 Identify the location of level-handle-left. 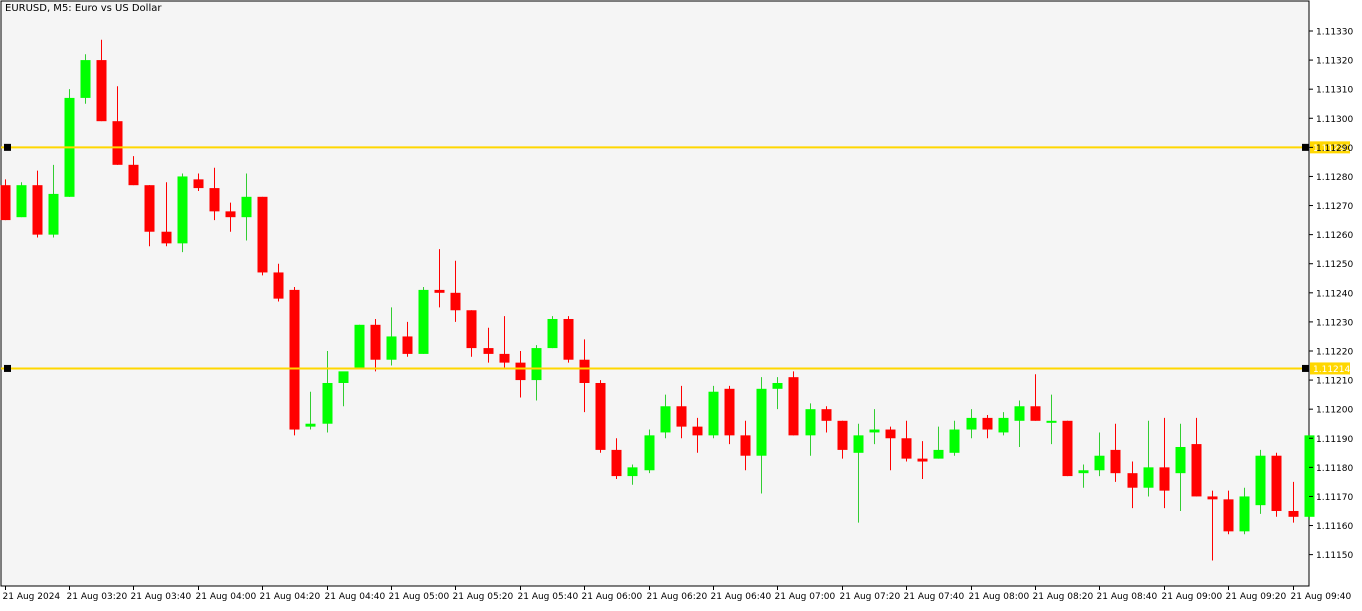
(7, 368).